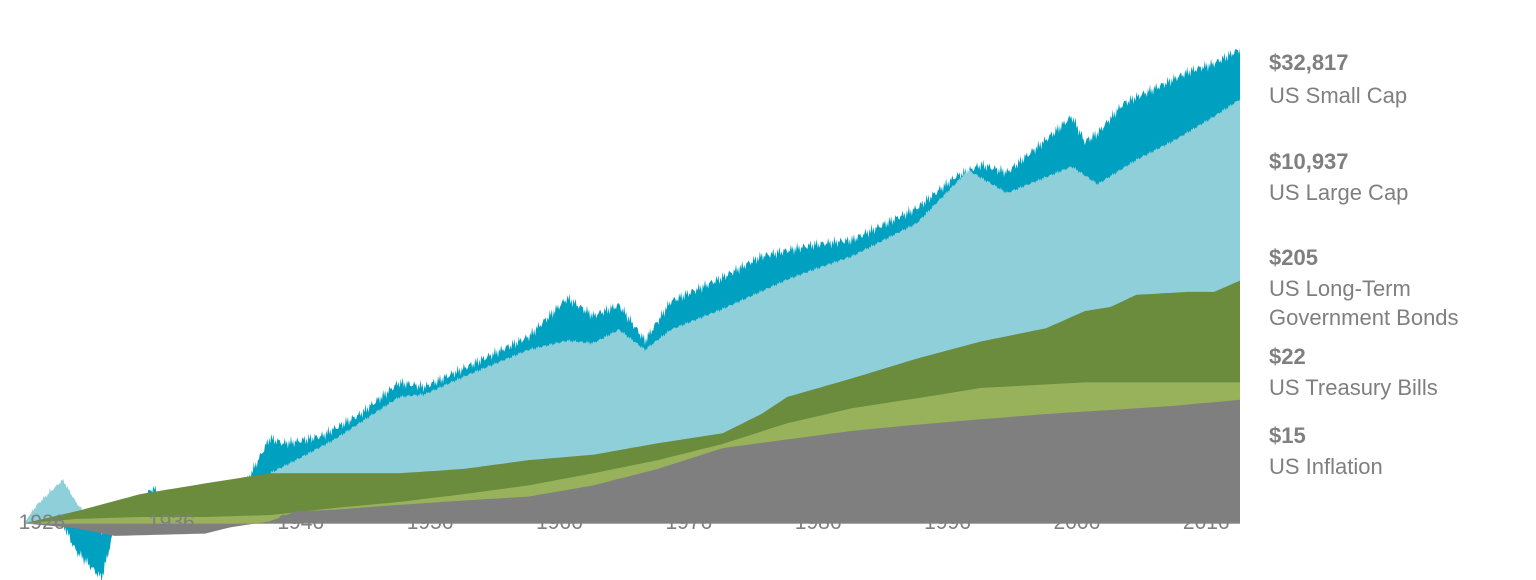  What do you see at coordinates (1206, 522) in the screenshot?
I see `x-tick-label-2016: 2016` at bounding box center [1206, 522].